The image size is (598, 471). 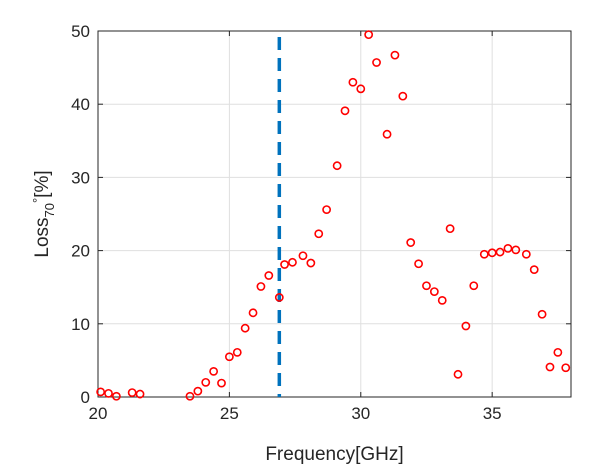 What do you see at coordinates (80, 324) in the screenshot?
I see `y-tick-label: 10` at bounding box center [80, 324].